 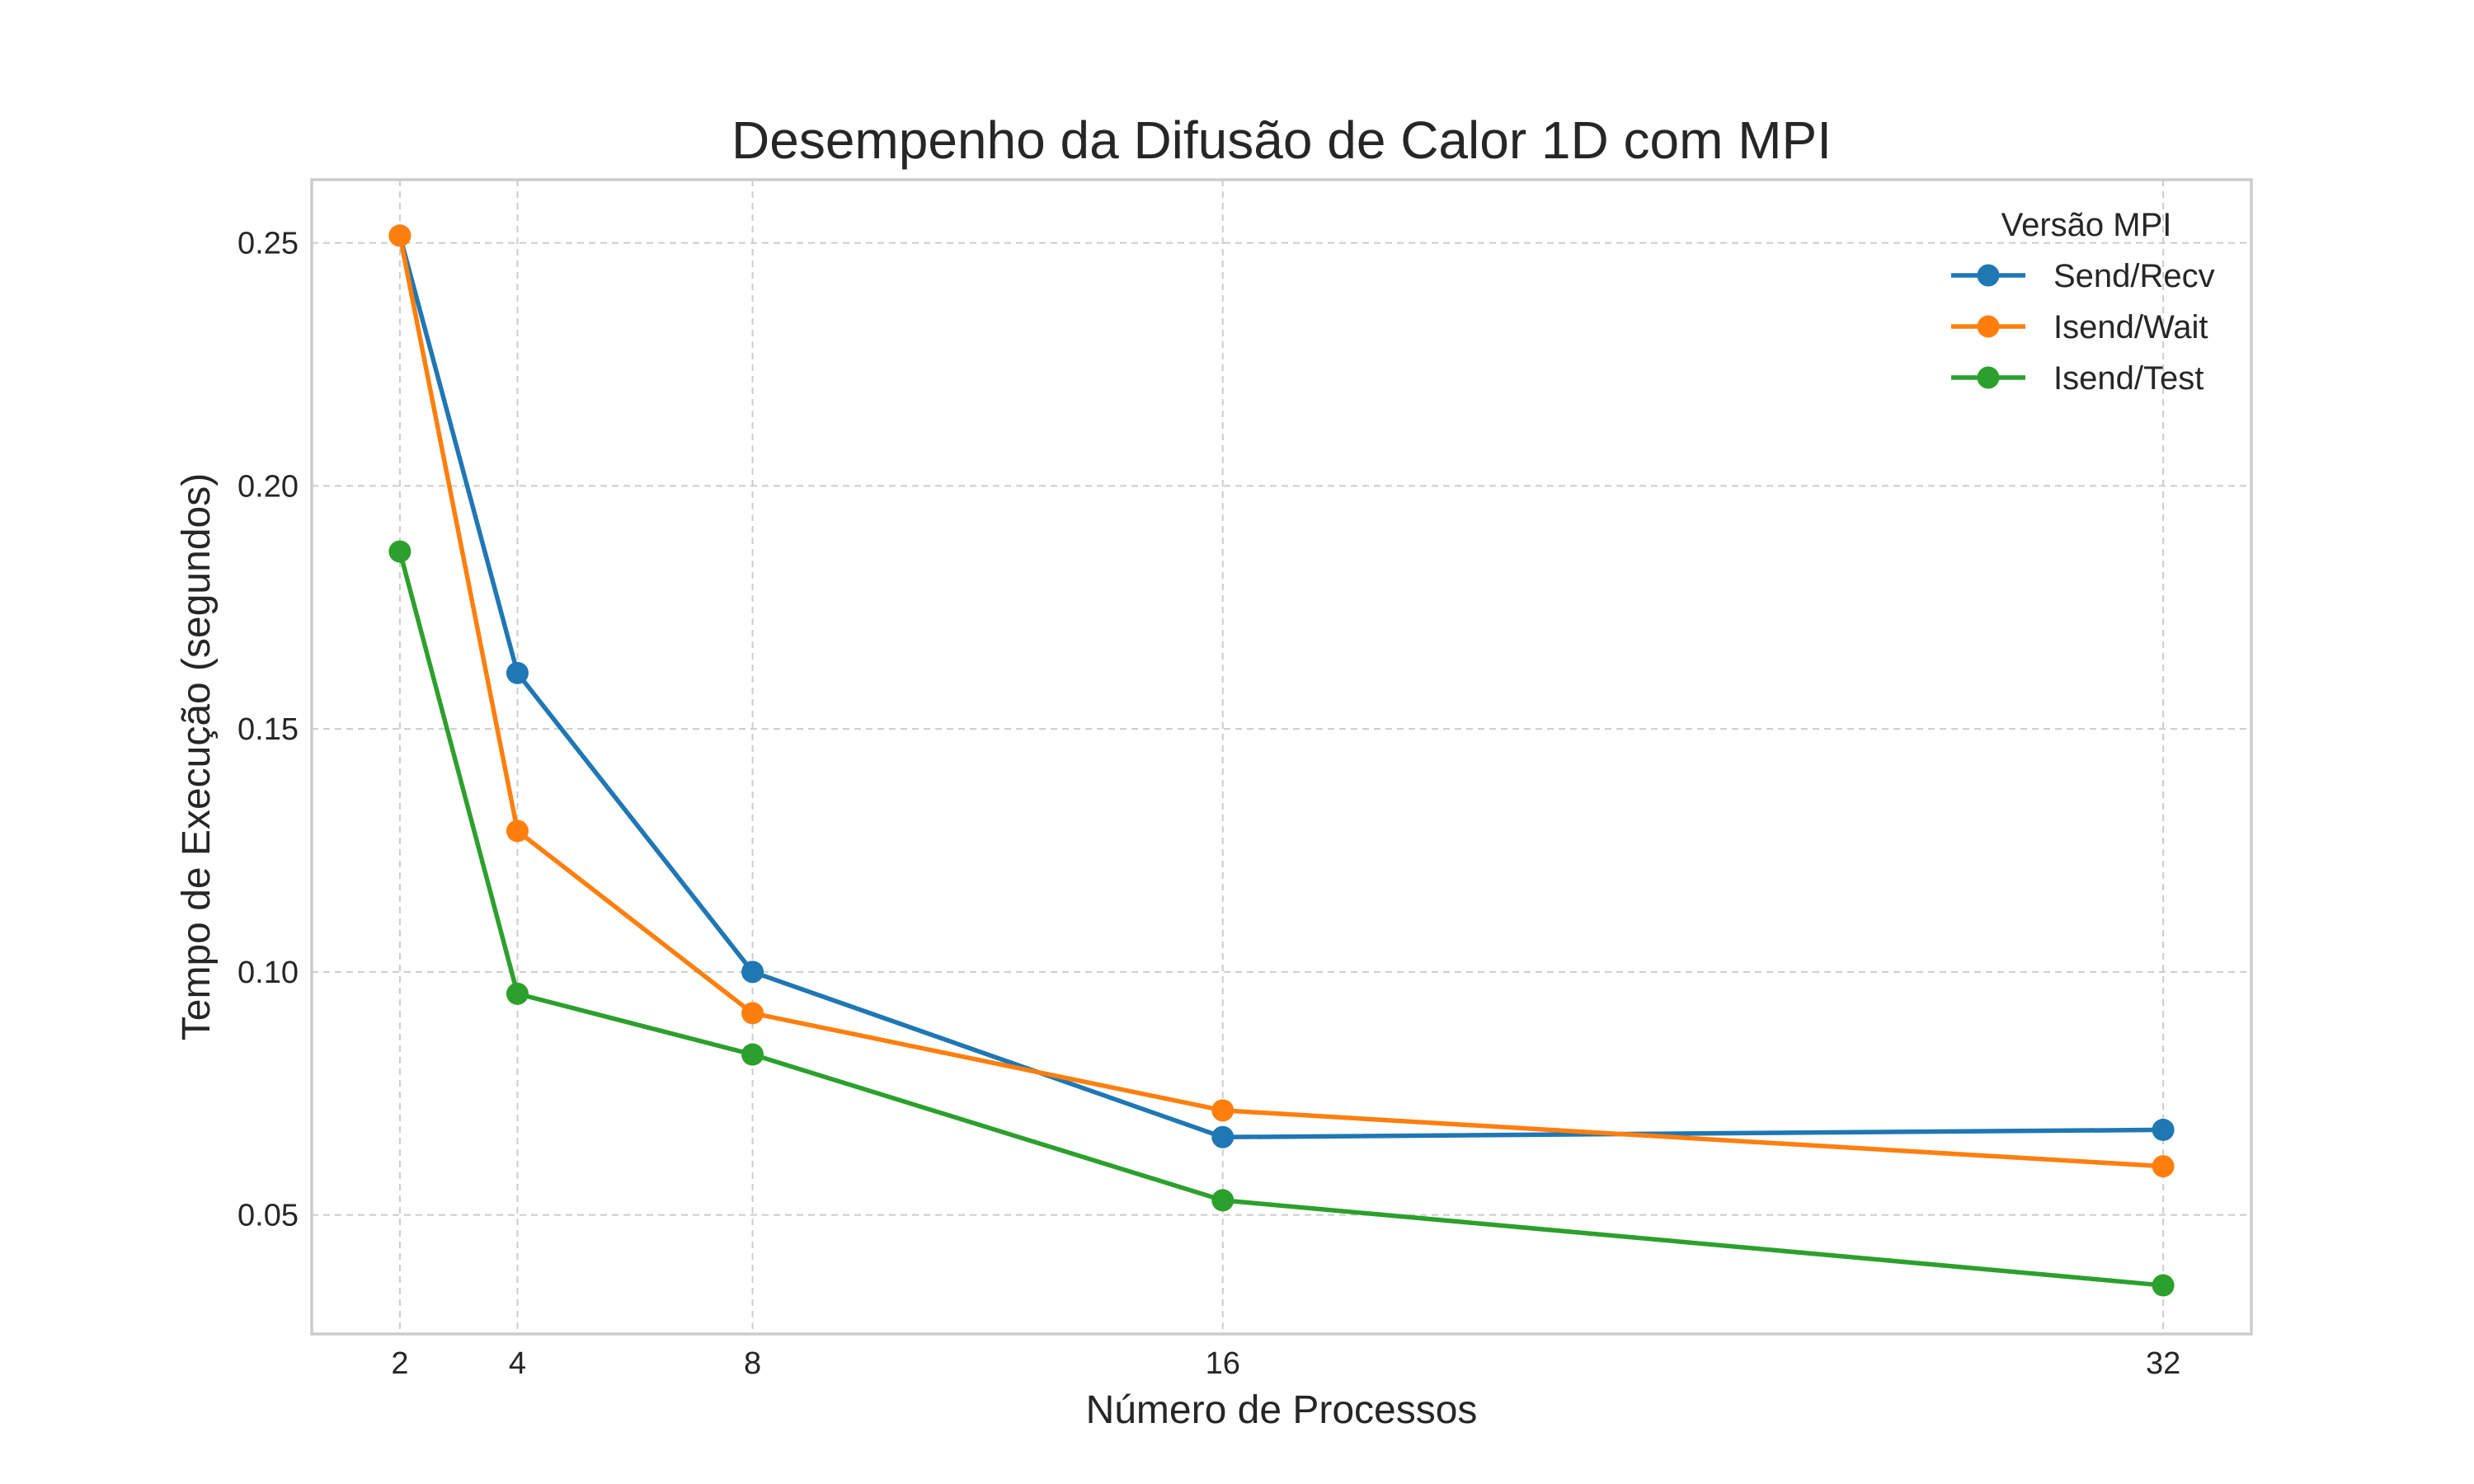 I want to click on y-tick-label: 0.05, so click(x=268, y=1216).